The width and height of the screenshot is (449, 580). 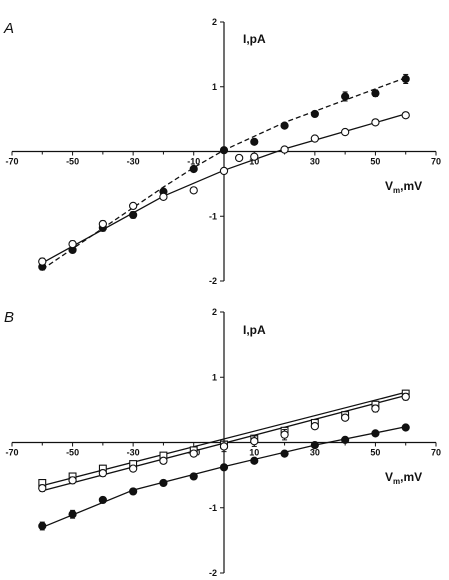 I want to click on panel-label: A, so click(x=8, y=28).